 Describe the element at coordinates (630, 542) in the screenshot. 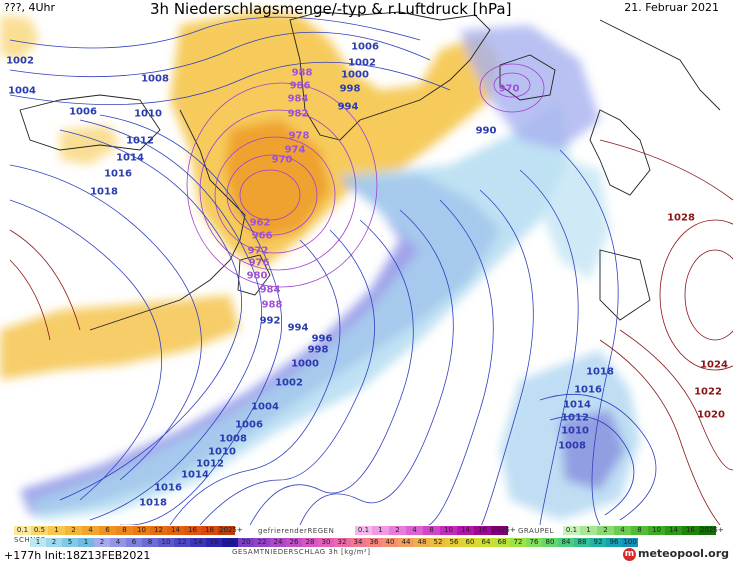

I see `legend-cell: 100` at that location.